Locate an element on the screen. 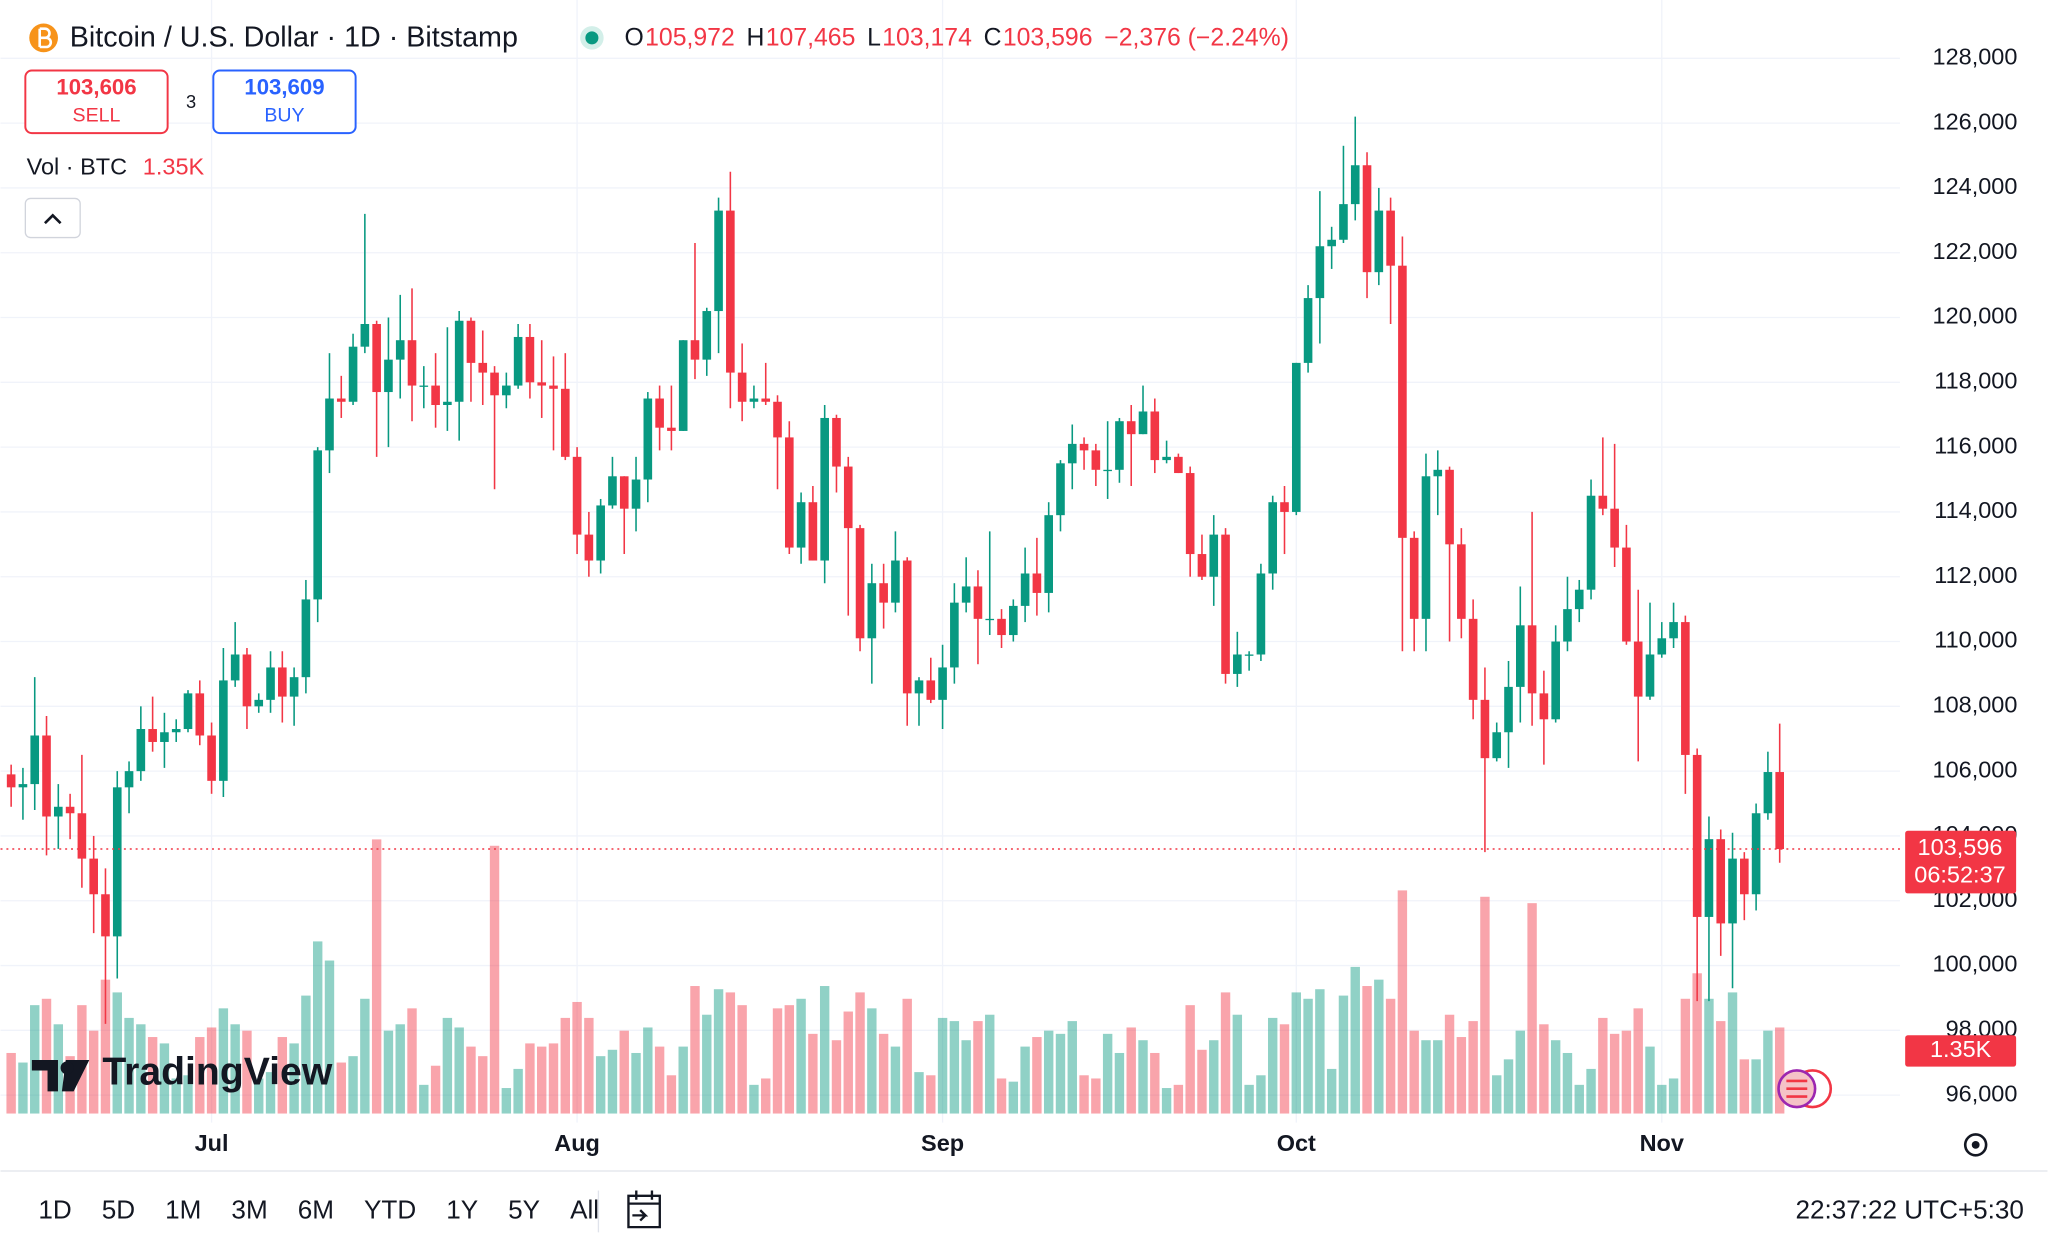  collapse-chevron is located at coordinates (52, 219).